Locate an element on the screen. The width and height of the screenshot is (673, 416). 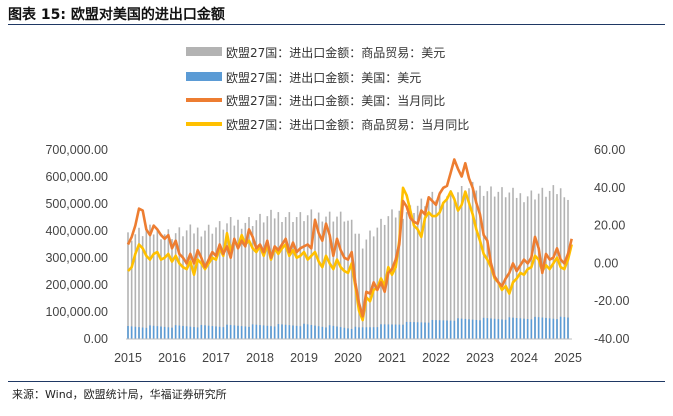
y-left-tick-label: 700,000.00 is located at coordinates (76, 150).